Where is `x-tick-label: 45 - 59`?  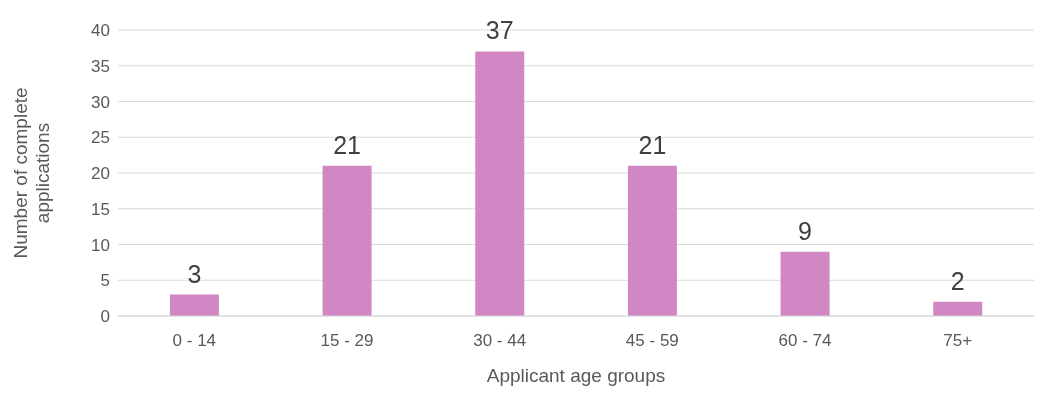 x-tick-label: 45 - 59 is located at coordinates (652, 341).